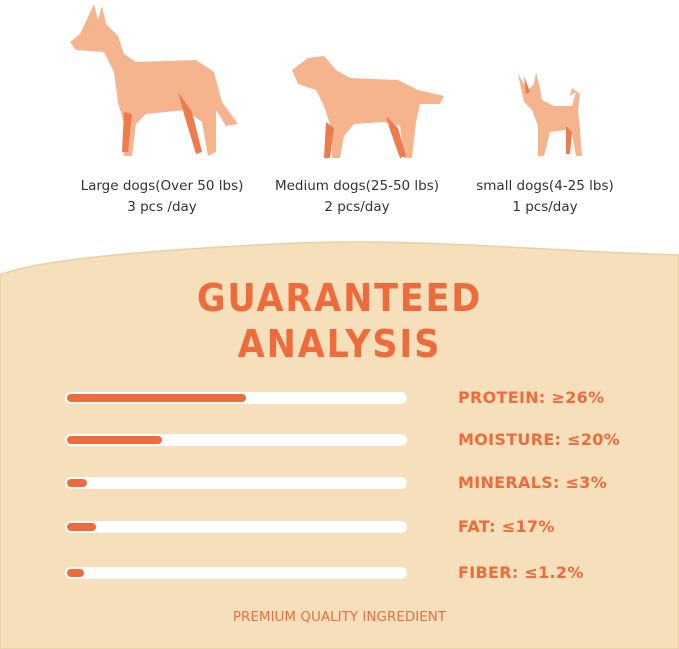 Image resolution: width=679 pixels, height=649 pixels. What do you see at coordinates (357, 207) in the screenshot?
I see `medium-dog-dose: 2 pcs/day` at bounding box center [357, 207].